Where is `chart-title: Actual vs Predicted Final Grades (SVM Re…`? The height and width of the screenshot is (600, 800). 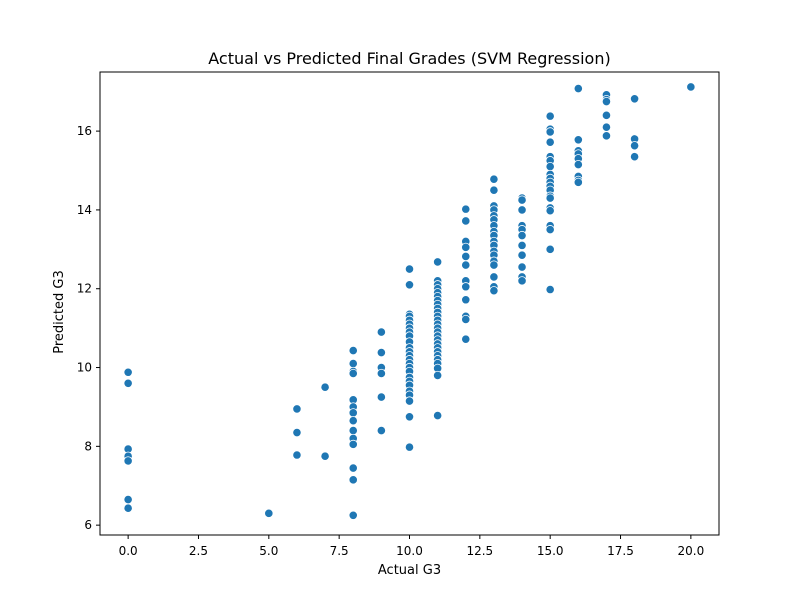 chart-title: Actual vs Predicted Final Grades (SVM Re… is located at coordinates (409, 58).